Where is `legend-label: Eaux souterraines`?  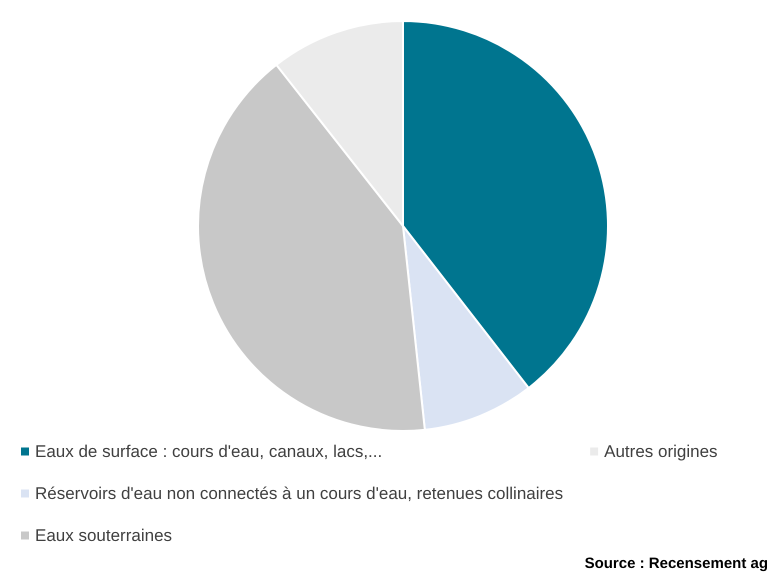
legend-label: Eaux souterraines is located at coordinates (103, 535).